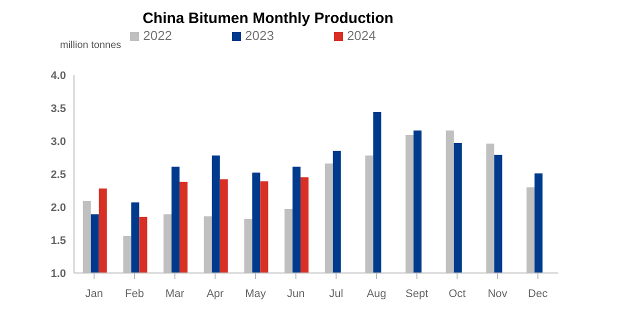 This screenshot has height=326, width=641. Describe the element at coordinates (134, 294) in the screenshot. I see `x-tick-label: Feb` at that location.